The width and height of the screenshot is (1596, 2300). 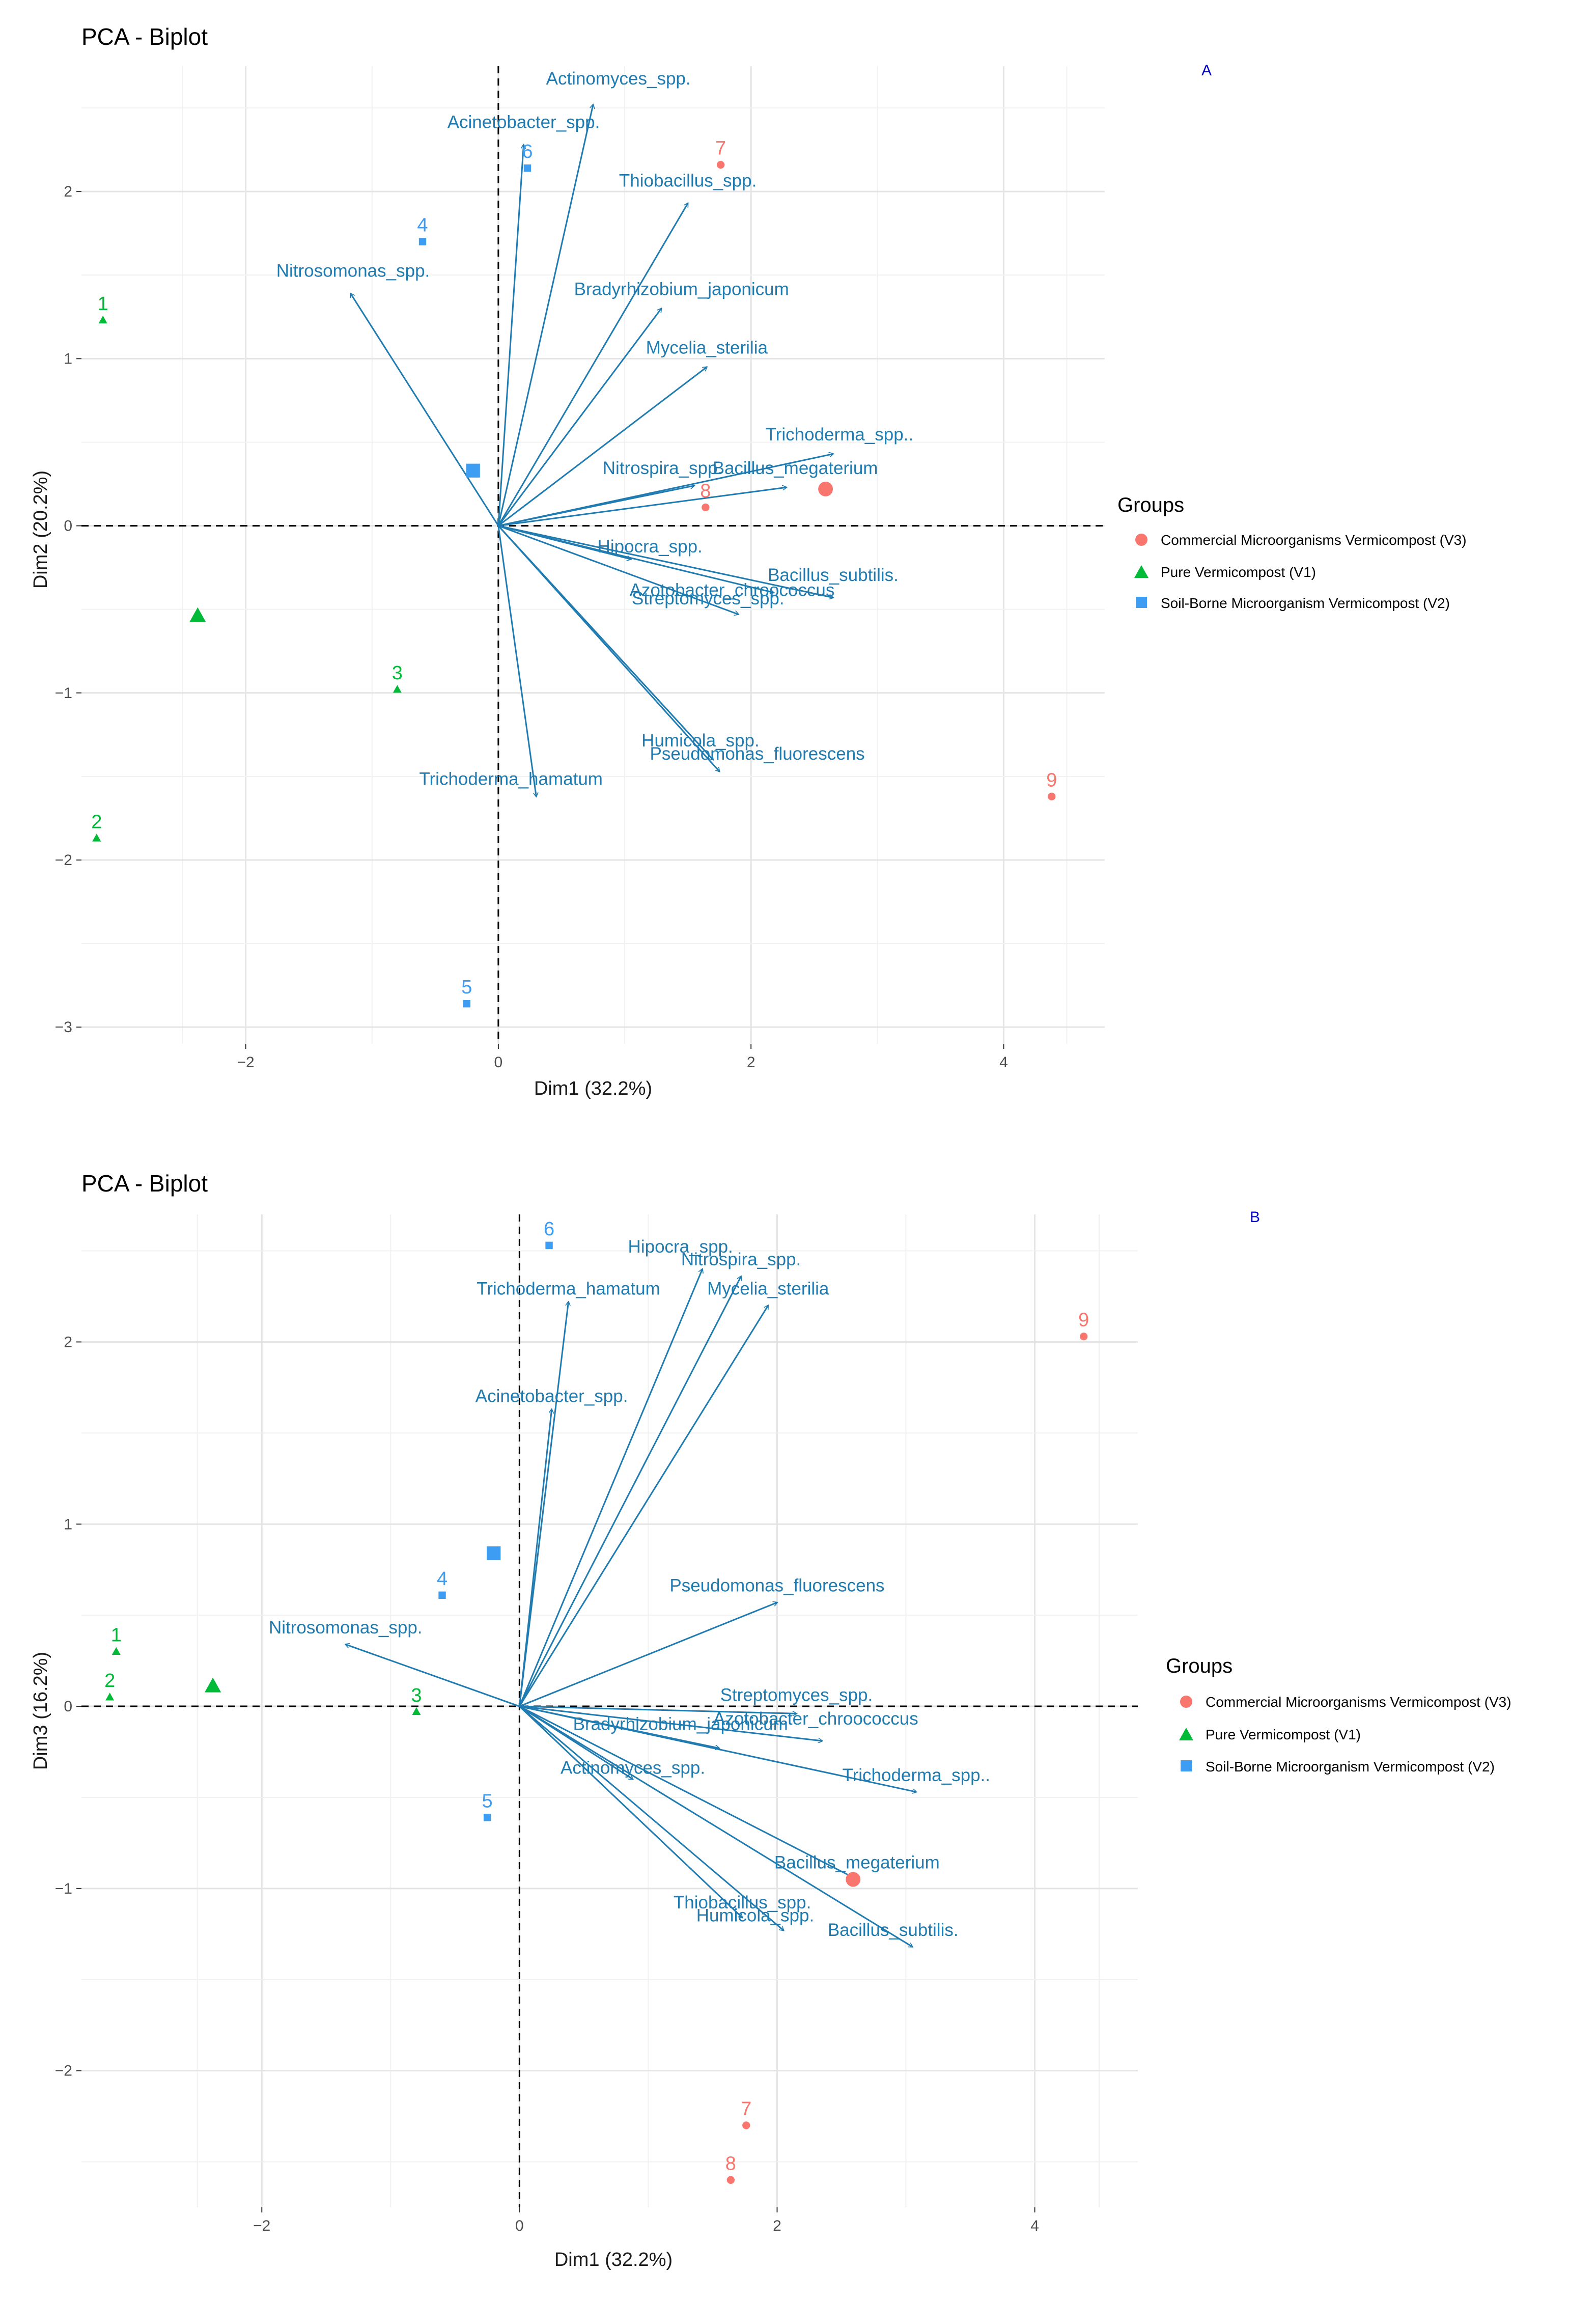 What do you see at coordinates (40, 1711) in the screenshot?
I see `y-axis-label: Dim3 (16.2%)` at bounding box center [40, 1711].